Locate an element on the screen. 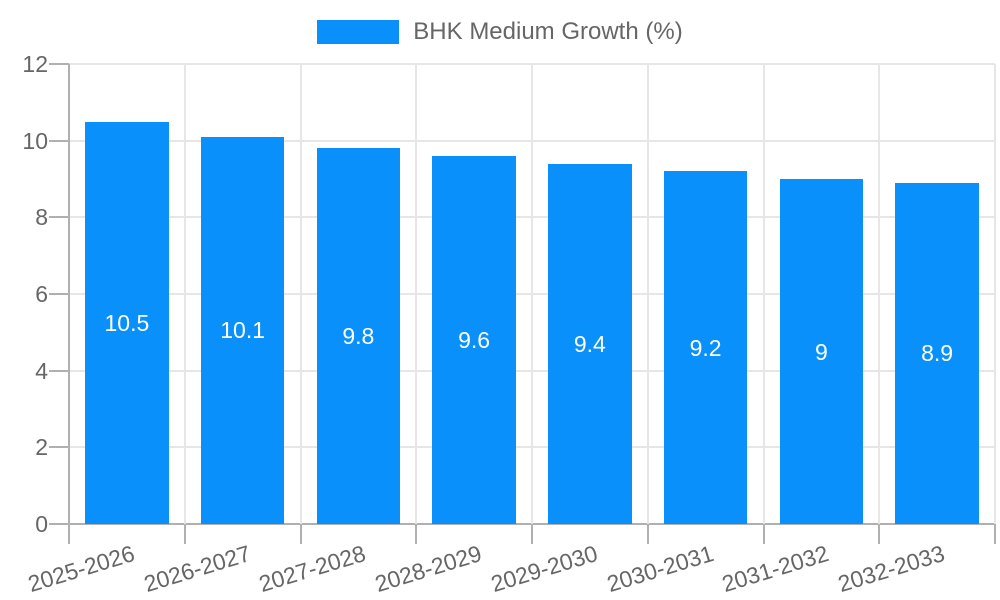 This screenshot has height=600, width=1000. x-tick-label: 2028-2029 is located at coordinates (428, 569).